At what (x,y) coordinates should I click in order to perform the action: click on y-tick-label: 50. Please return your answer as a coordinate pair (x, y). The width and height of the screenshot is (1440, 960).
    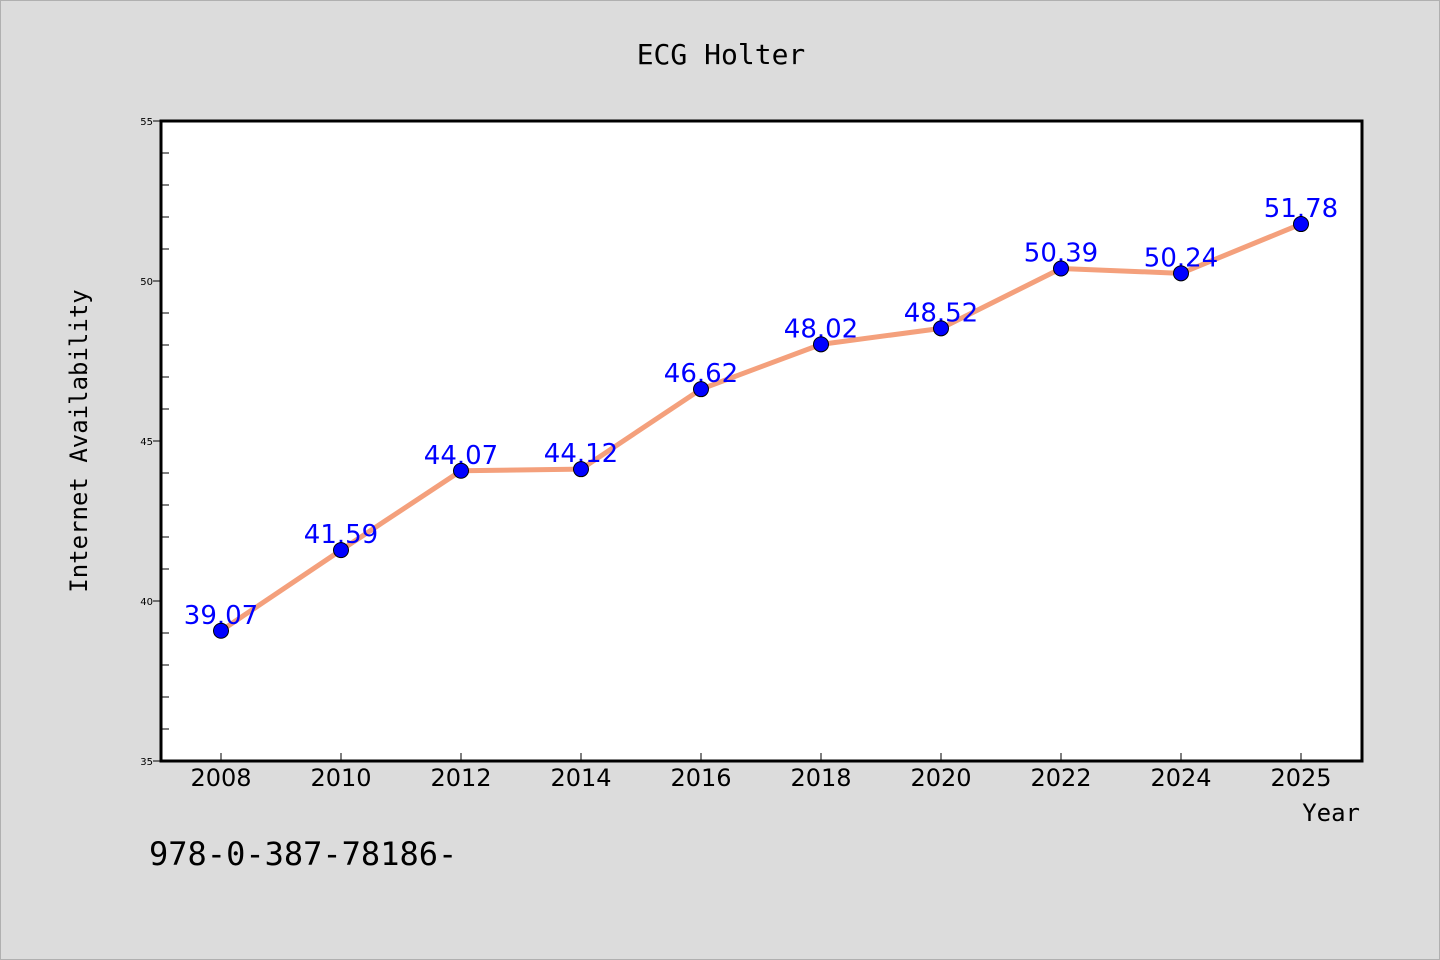
    Looking at the image, I should click on (146, 282).